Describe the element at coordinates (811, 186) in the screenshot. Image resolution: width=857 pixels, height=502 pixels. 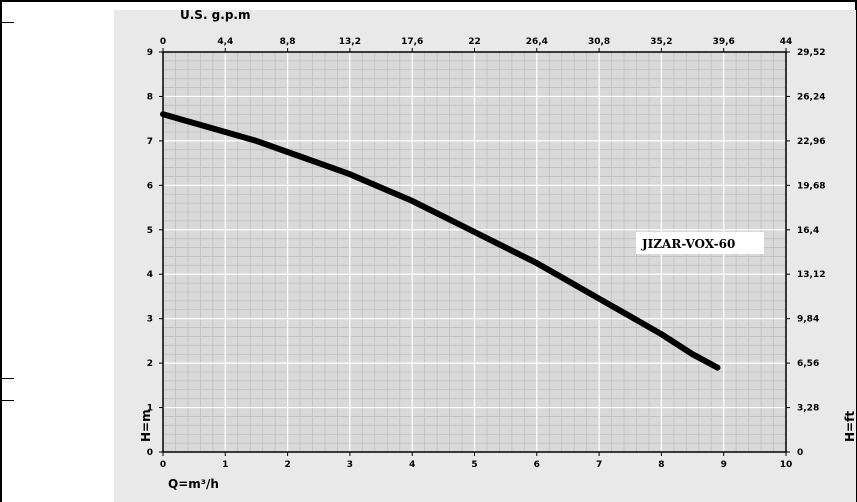
I see `right-tick-label: 19,68` at that location.